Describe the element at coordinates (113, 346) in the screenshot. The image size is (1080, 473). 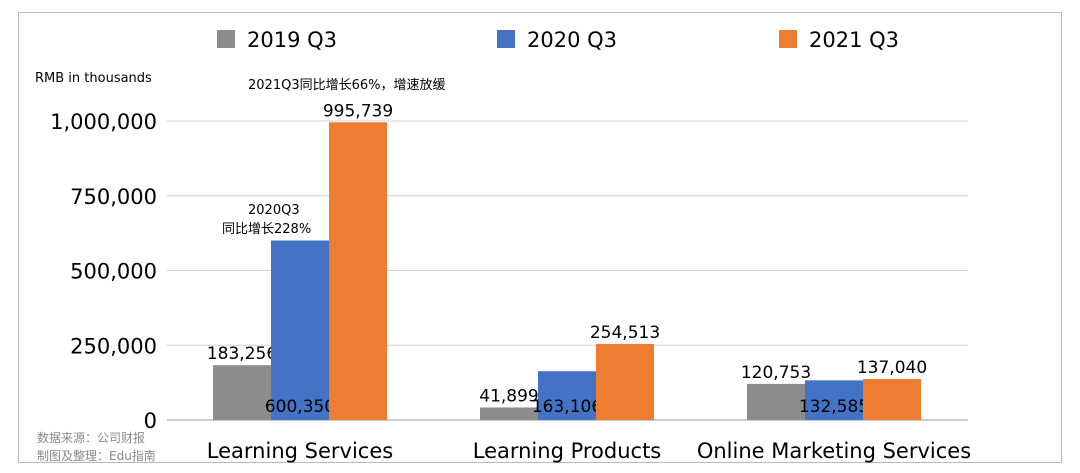
I see `y-tick-label: 250,000` at that location.